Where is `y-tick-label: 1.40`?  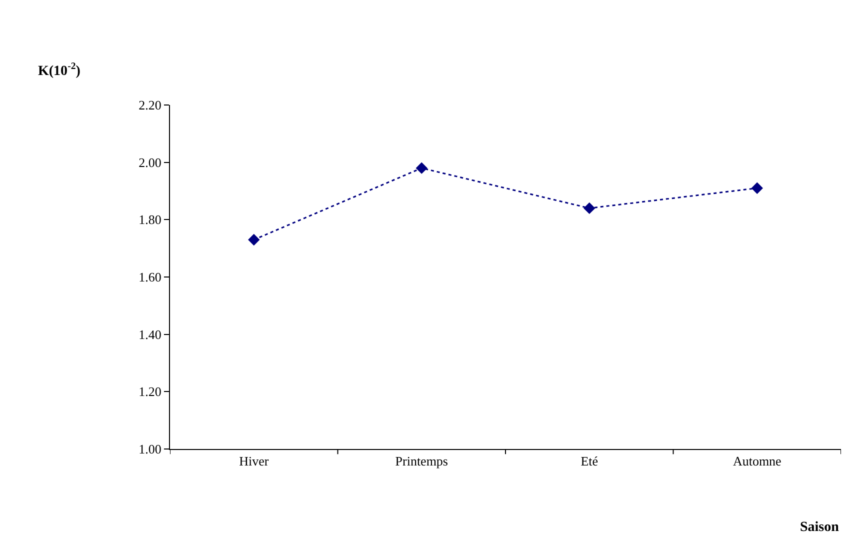 y-tick-label: 1.40 is located at coordinates (150, 334).